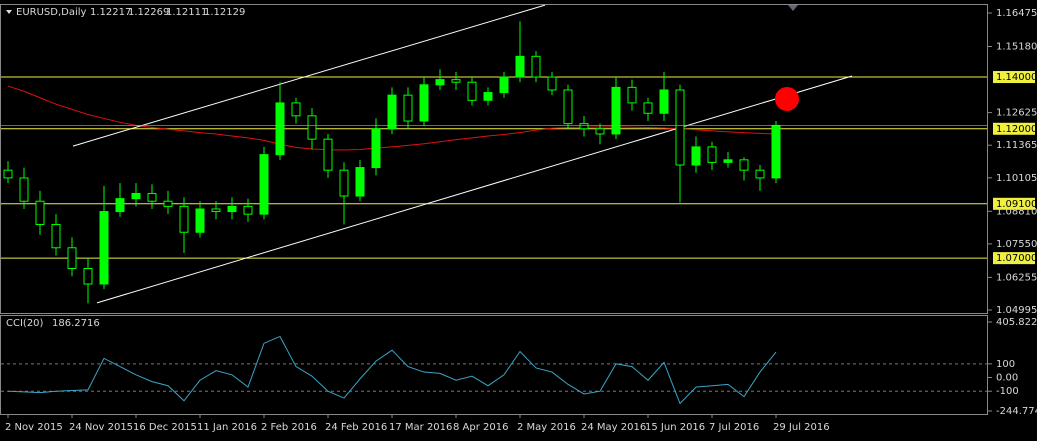 The width and height of the screenshot is (1037, 441). I want to click on level-label: 1.07000, so click(1016, 258).